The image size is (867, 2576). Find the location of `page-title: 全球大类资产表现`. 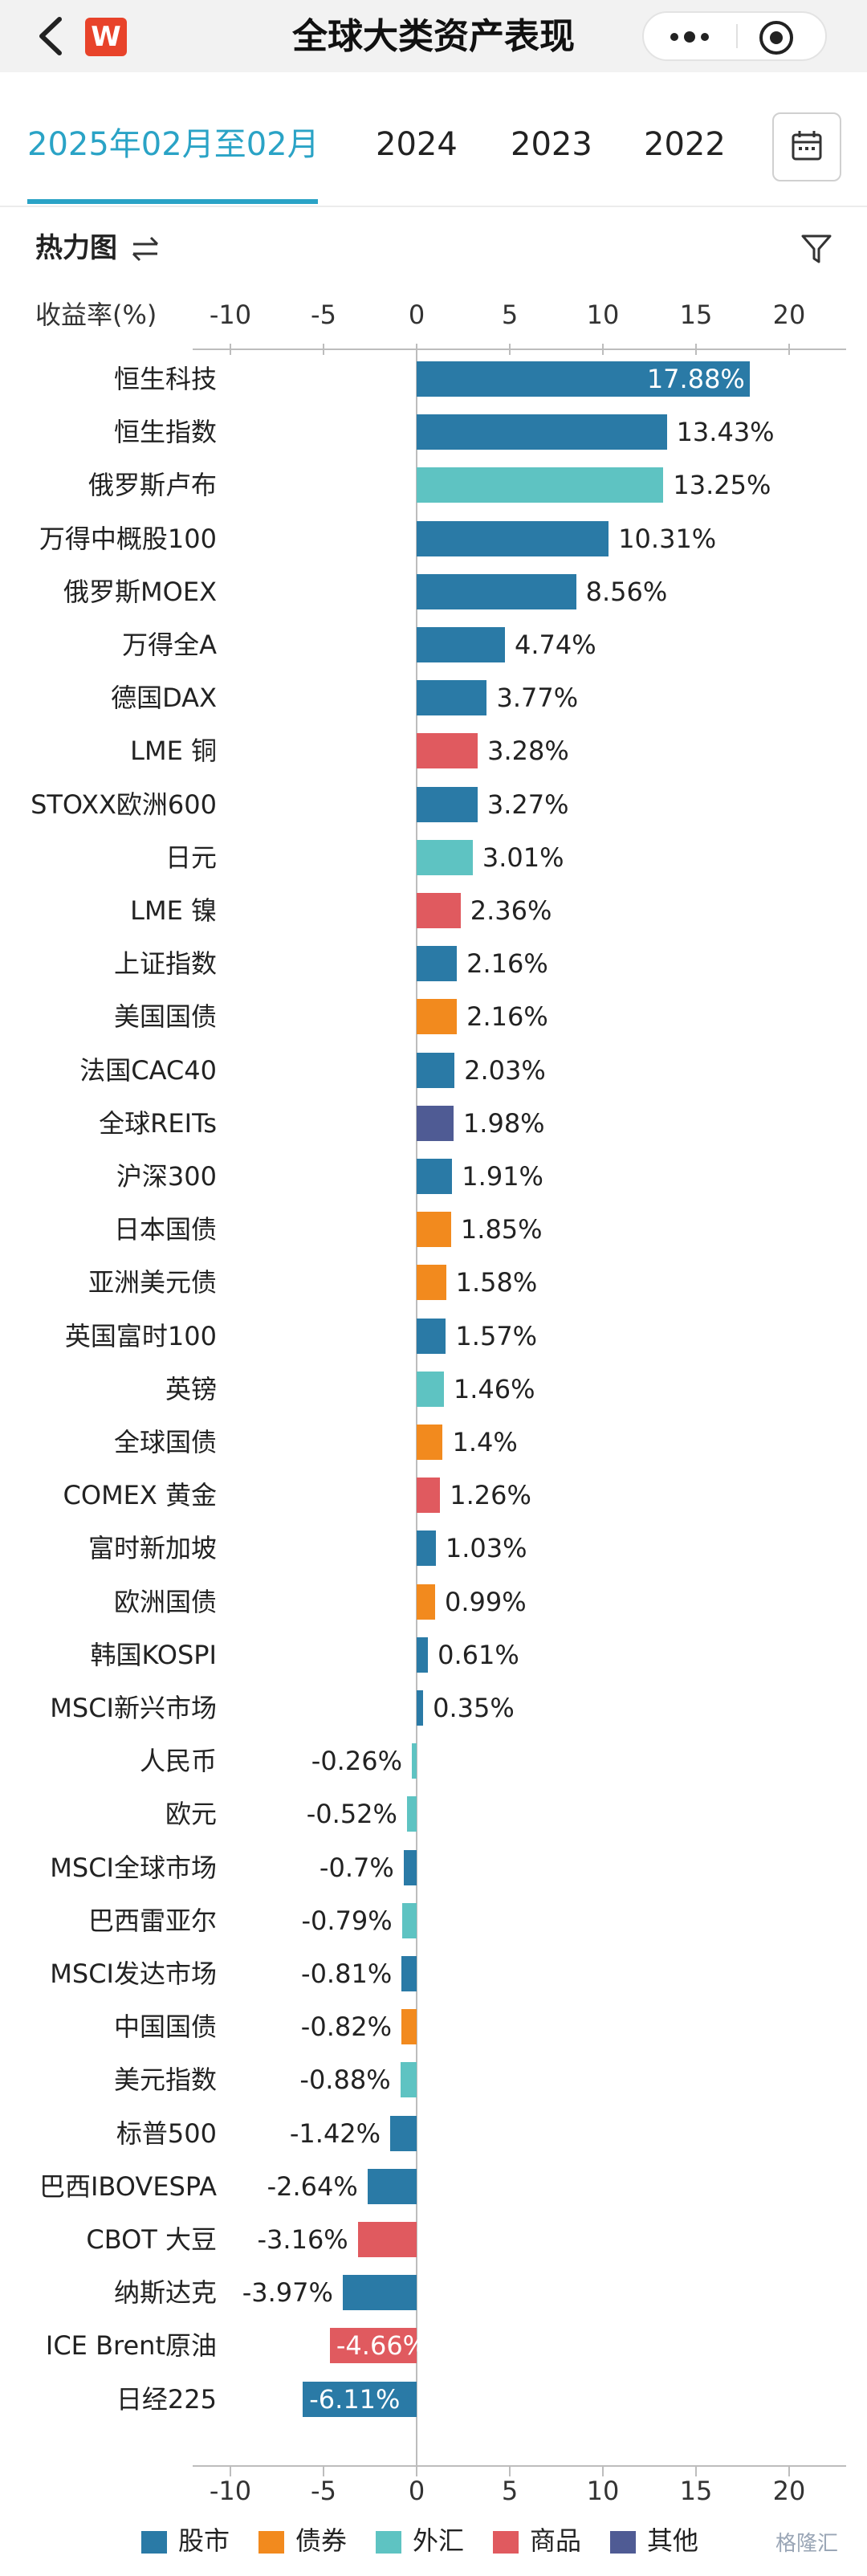

page-title: 全球大类资产表现 is located at coordinates (433, 36).